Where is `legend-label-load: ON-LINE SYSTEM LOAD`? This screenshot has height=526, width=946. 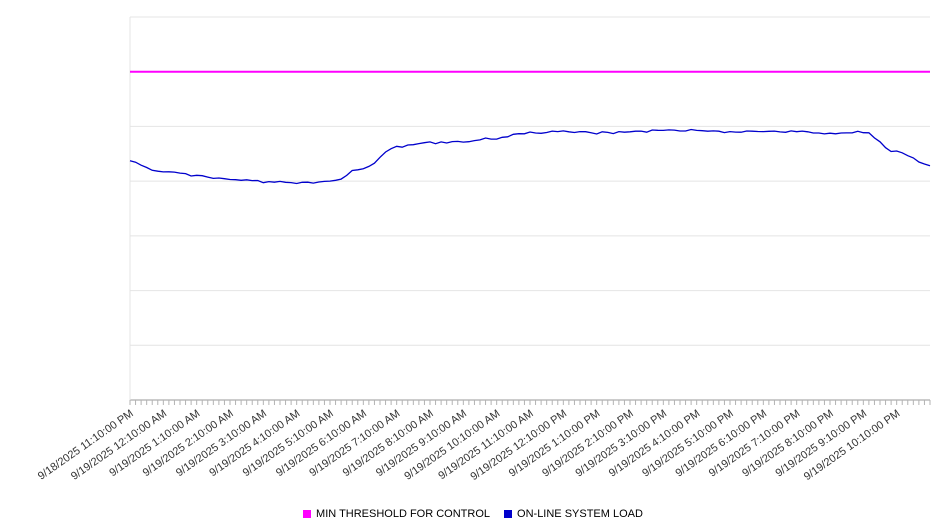 legend-label-load: ON-LINE SYSTEM LOAD is located at coordinates (580, 514).